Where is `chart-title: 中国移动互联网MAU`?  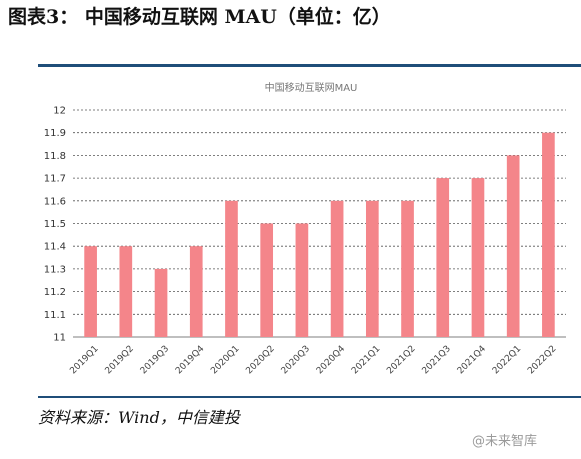 chart-title: 中国移动互联网MAU is located at coordinates (311, 87).